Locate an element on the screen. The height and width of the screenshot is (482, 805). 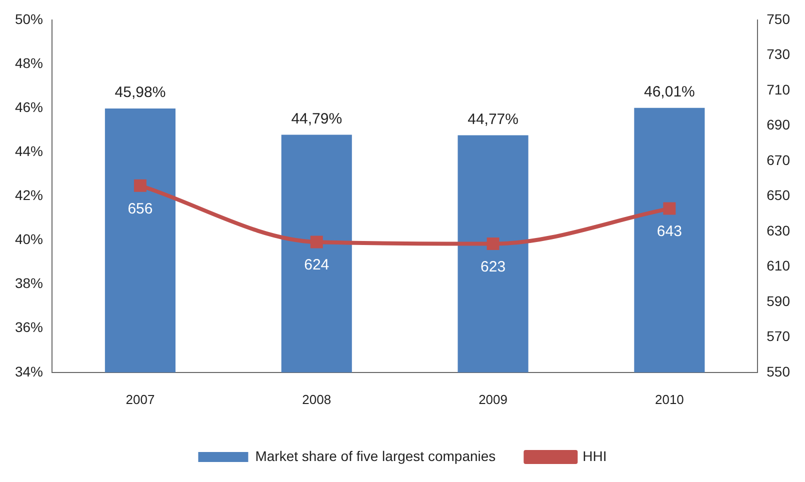
y-tick-label: 40% is located at coordinates (29, 239).